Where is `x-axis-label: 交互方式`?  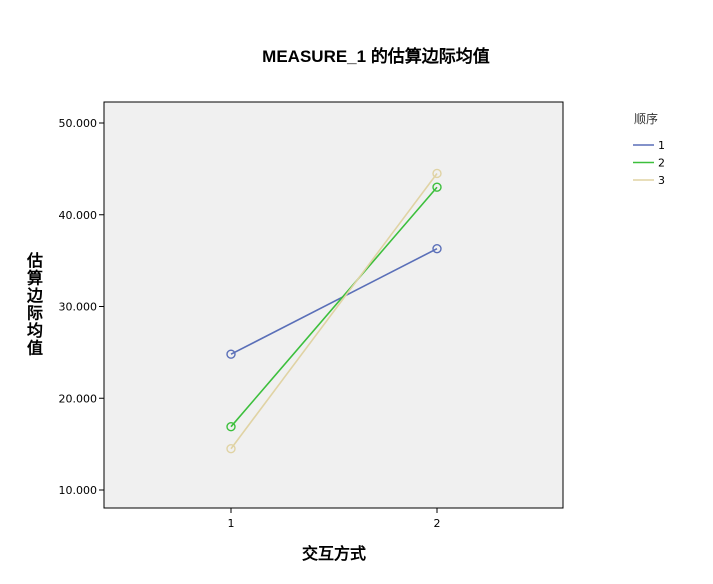 x-axis-label: 交互方式 is located at coordinates (334, 553).